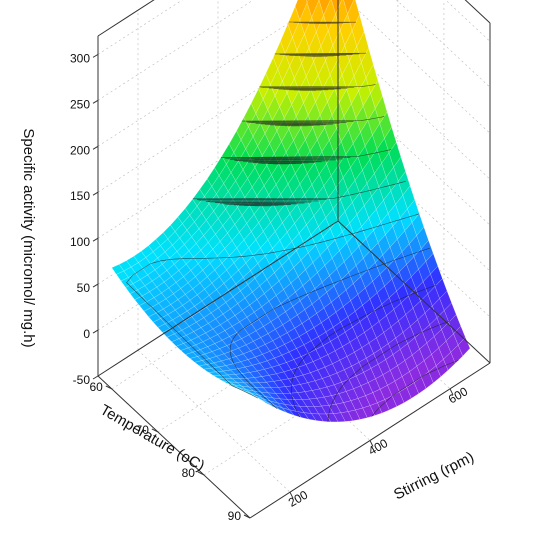 The width and height of the screenshot is (550, 535). I want to click on x-tick-label: 400, so click(378, 447).